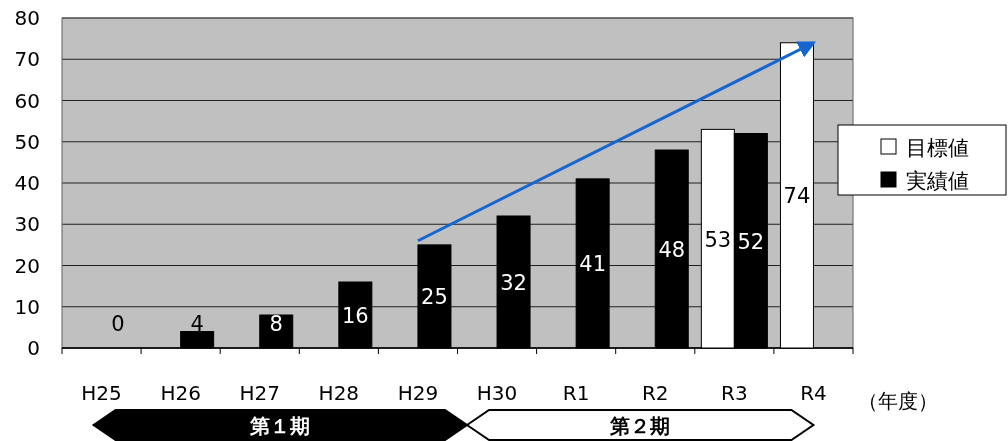 This screenshot has height=441, width=1008. I want to click on data-label: 0, so click(118, 324).